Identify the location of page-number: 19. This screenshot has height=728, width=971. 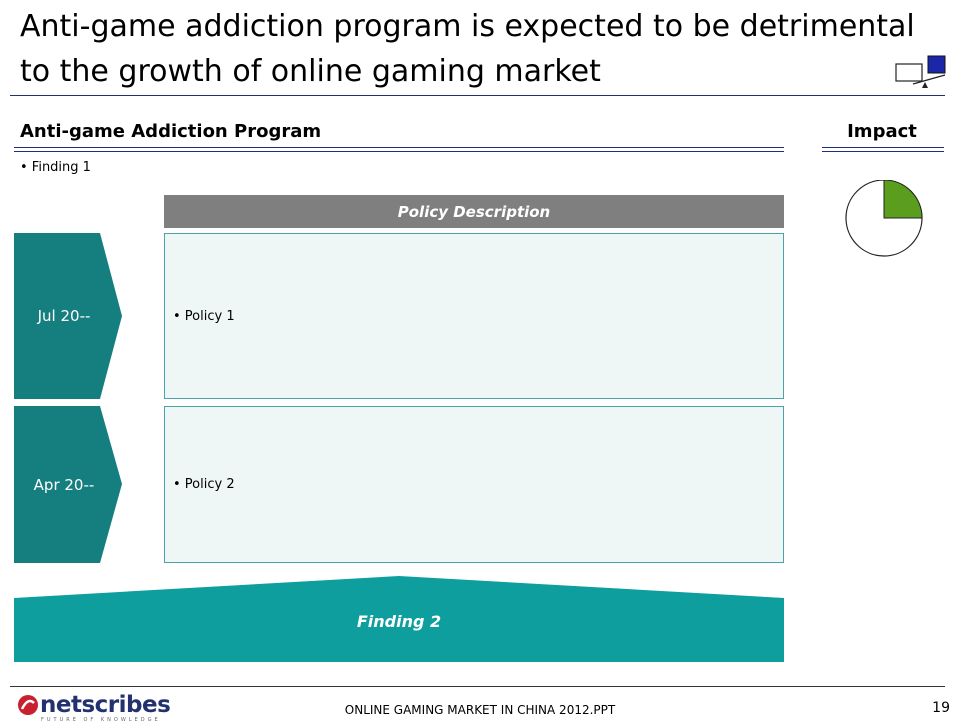
(941, 708).